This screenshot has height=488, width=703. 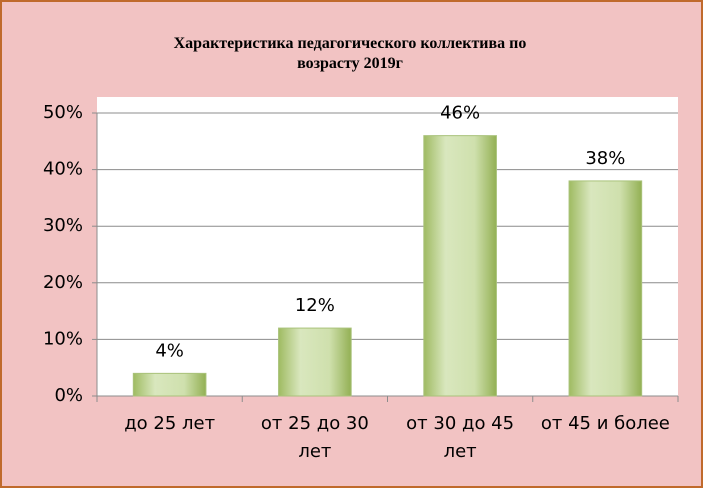 I want to click on data-label: 12%, so click(x=315, y=305).